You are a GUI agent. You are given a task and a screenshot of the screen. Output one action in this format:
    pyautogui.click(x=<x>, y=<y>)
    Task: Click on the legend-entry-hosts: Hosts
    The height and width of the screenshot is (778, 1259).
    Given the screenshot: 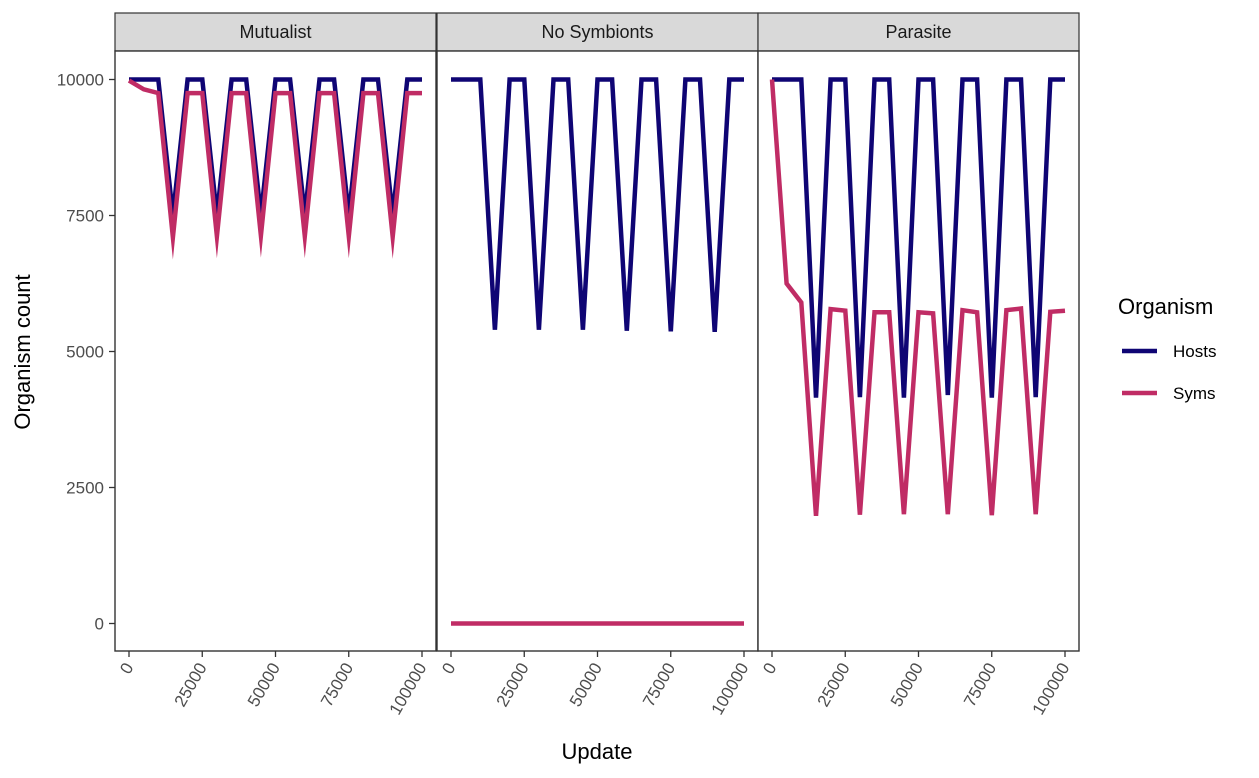 What is the action you would take?
    pyautogui.click(x=1169, y=351)
    